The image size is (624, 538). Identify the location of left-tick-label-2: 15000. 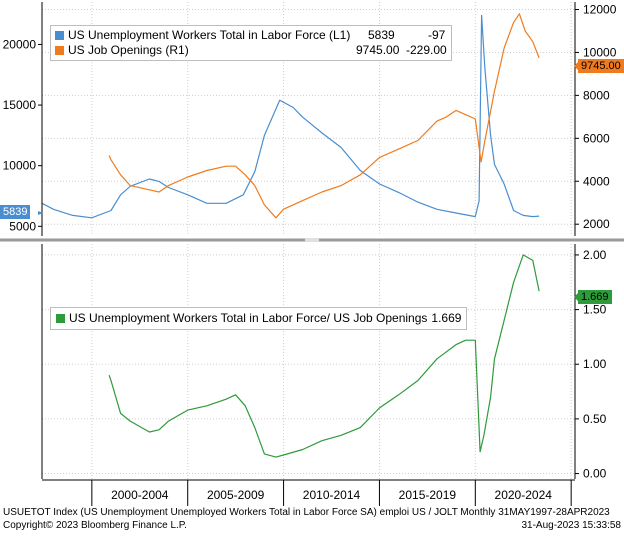
(20, 105).